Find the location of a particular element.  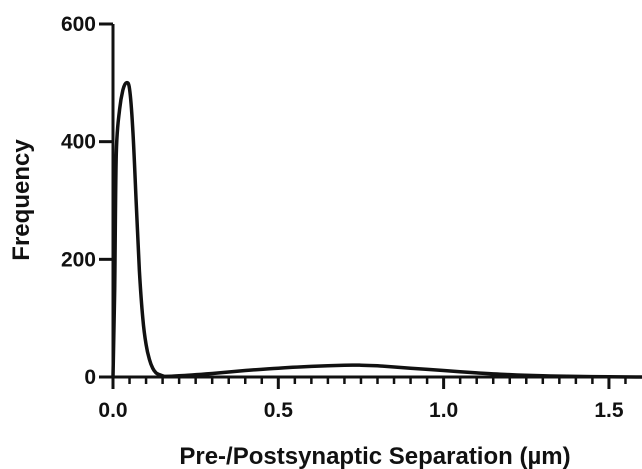

y-tick-label: 200 is located at coordinates (78, 259).